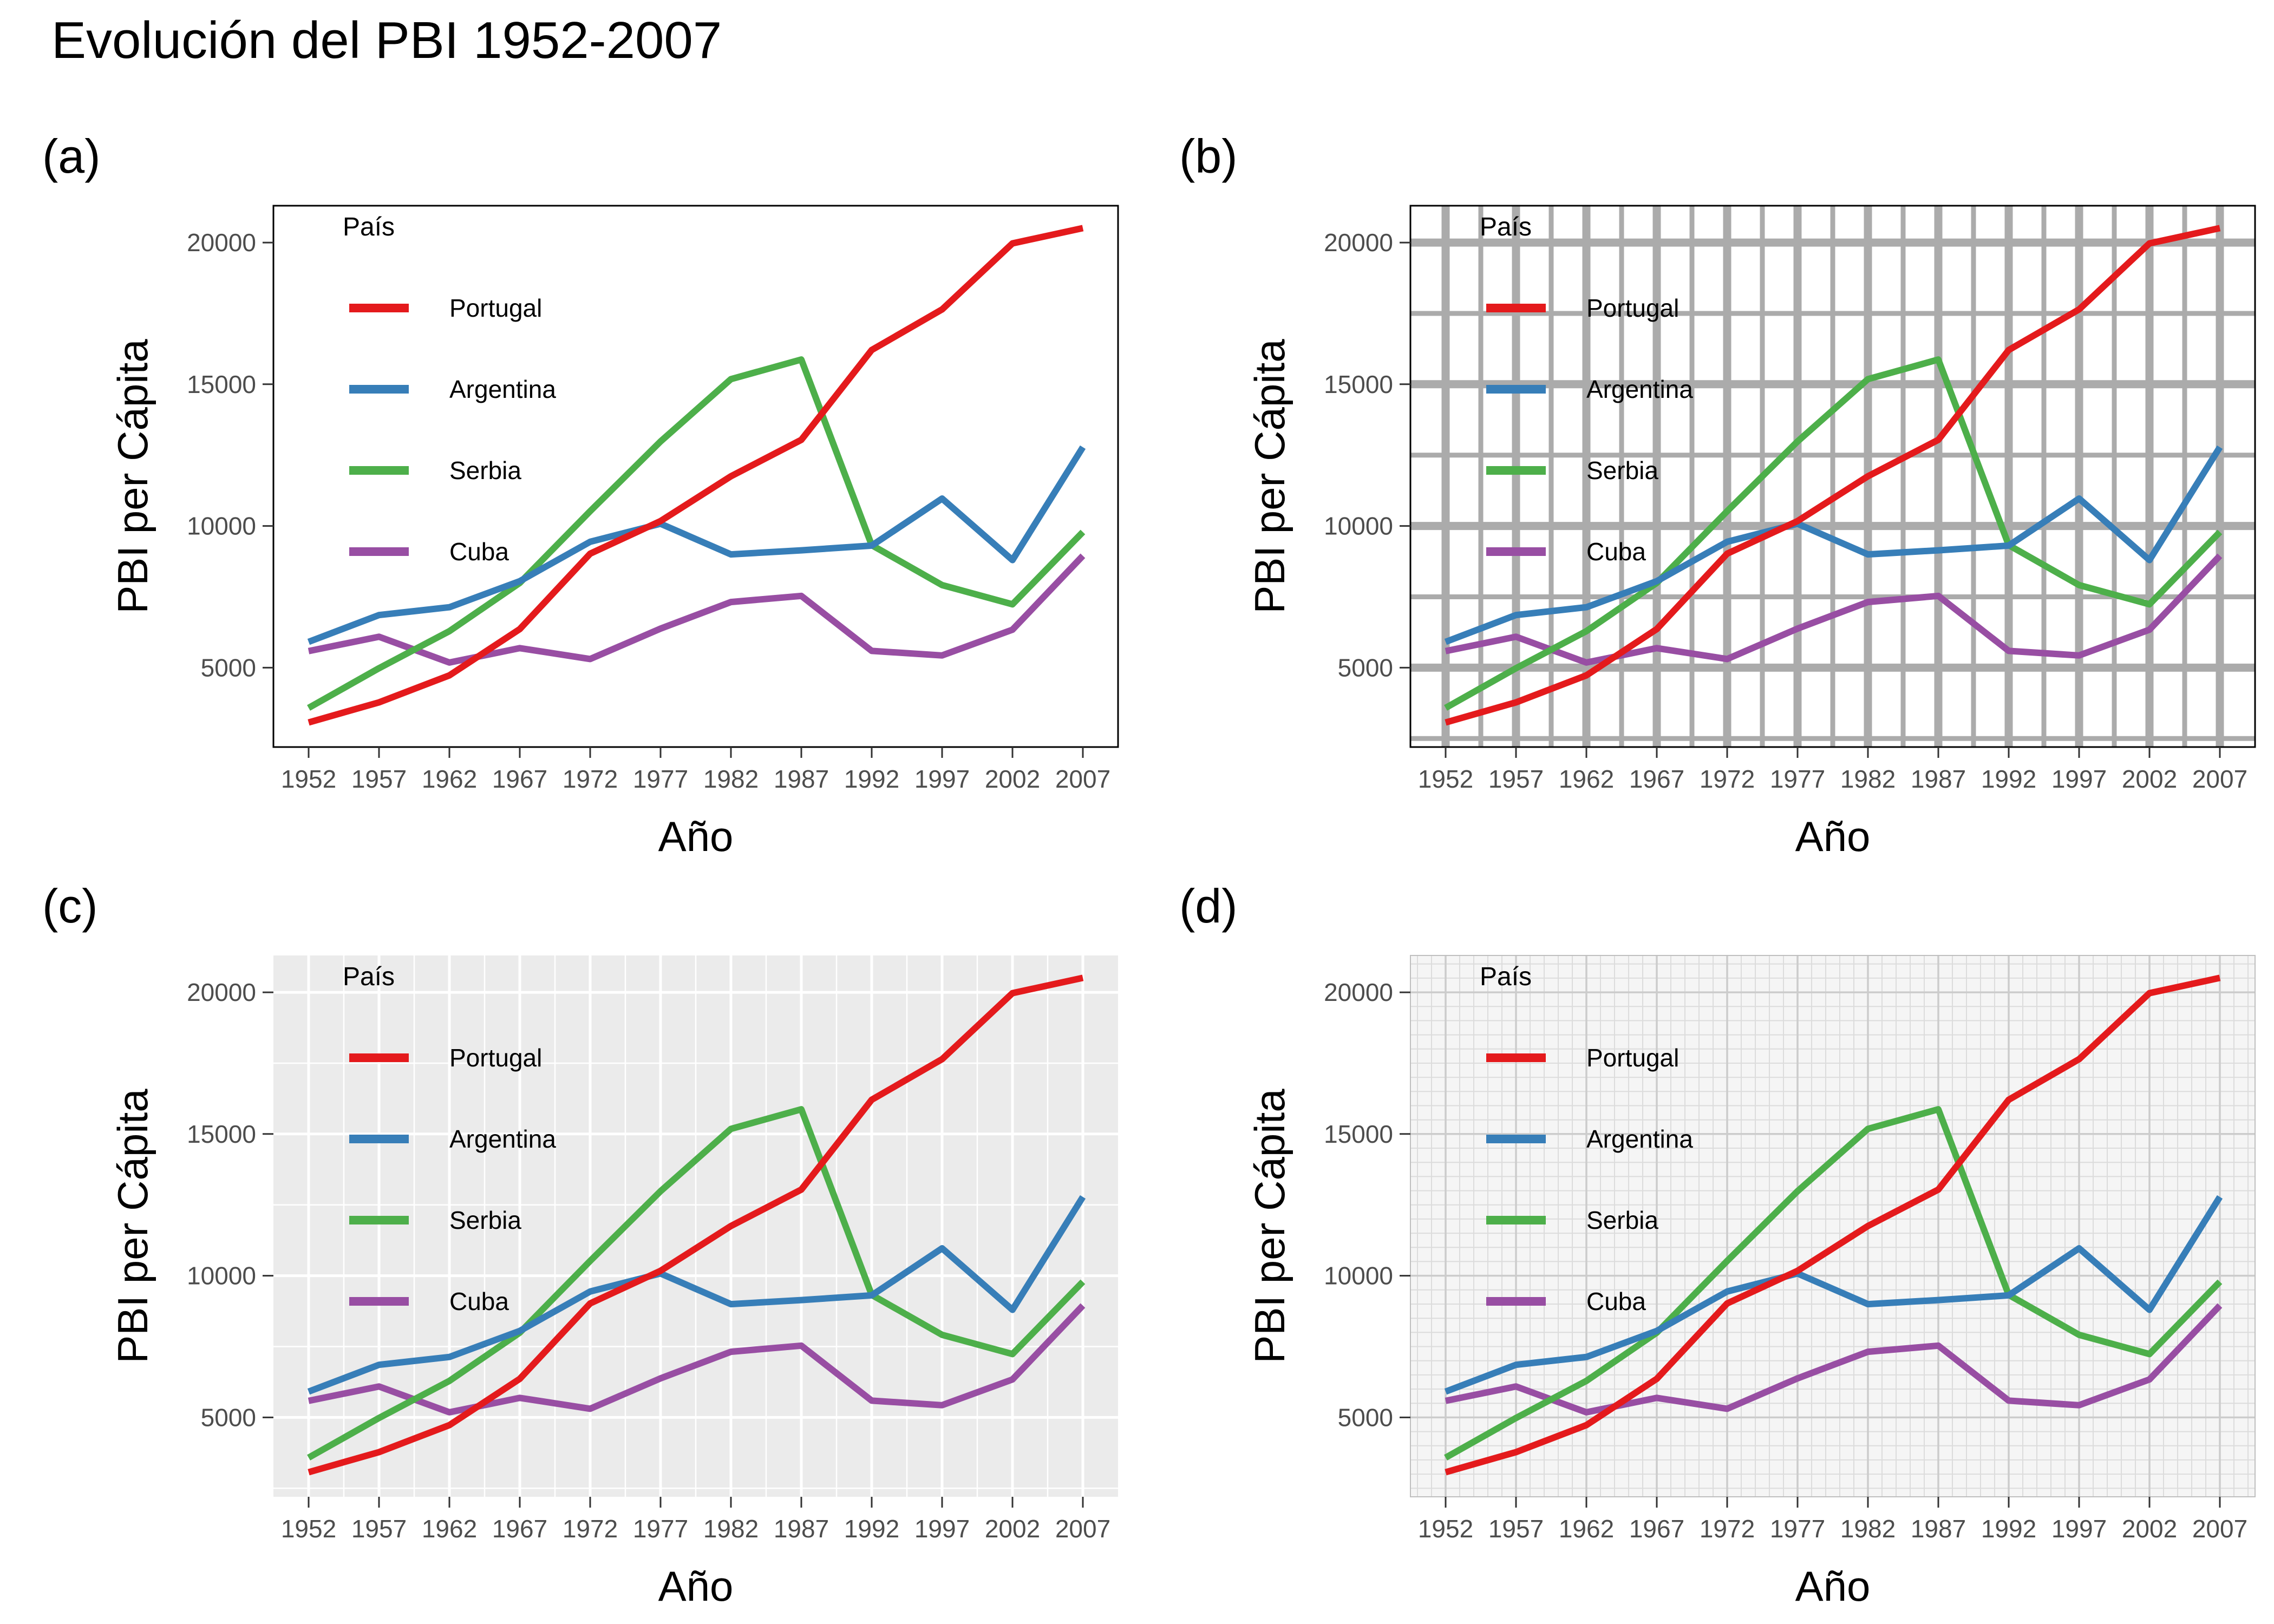  Describe the element at coordinates (72, 156) in the screenshot. I see `panel-a-label: (a)` at that location.